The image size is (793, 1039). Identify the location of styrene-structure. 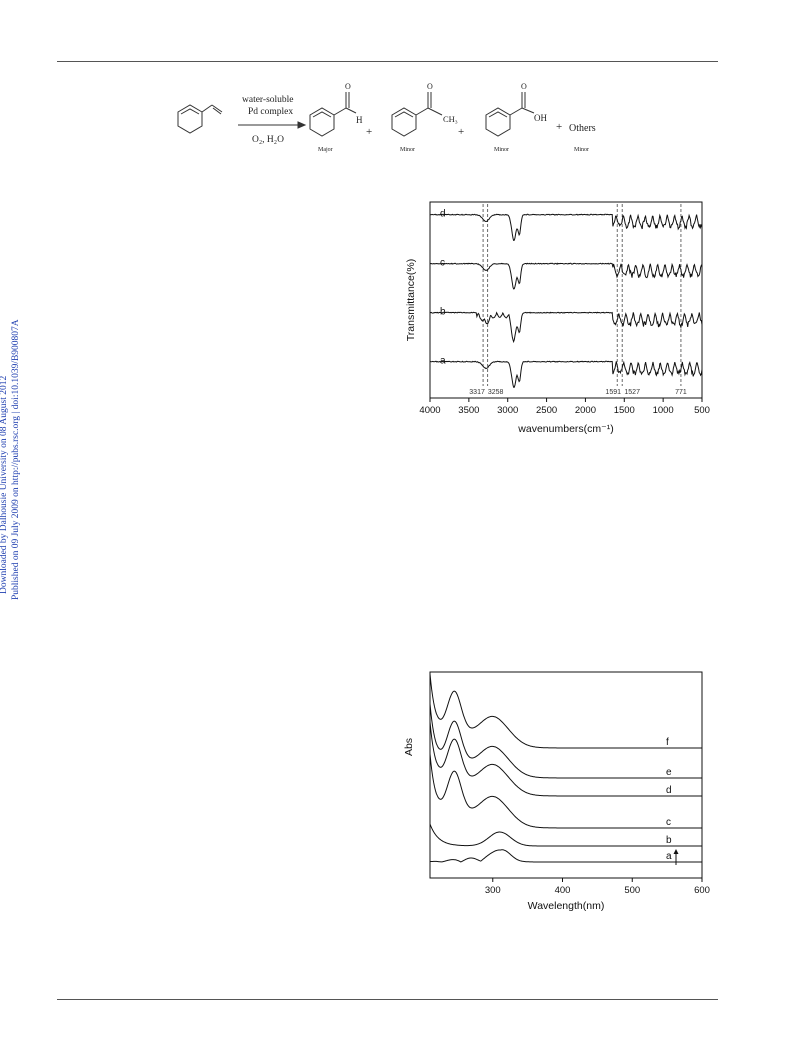
(200, 119).